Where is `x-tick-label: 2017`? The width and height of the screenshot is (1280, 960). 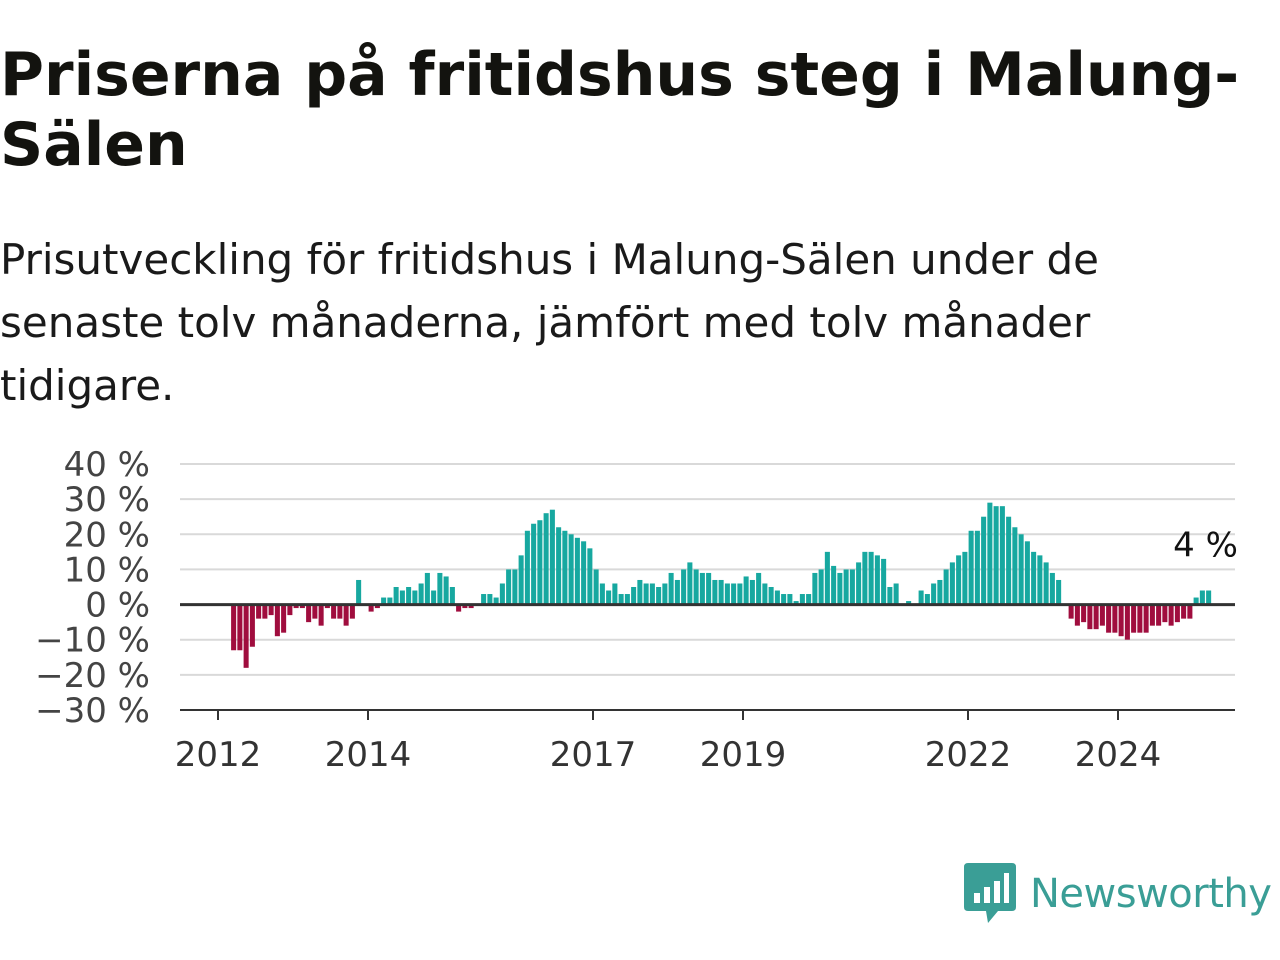 x-tick-label: 2017 is located at coordinates (593, 755).